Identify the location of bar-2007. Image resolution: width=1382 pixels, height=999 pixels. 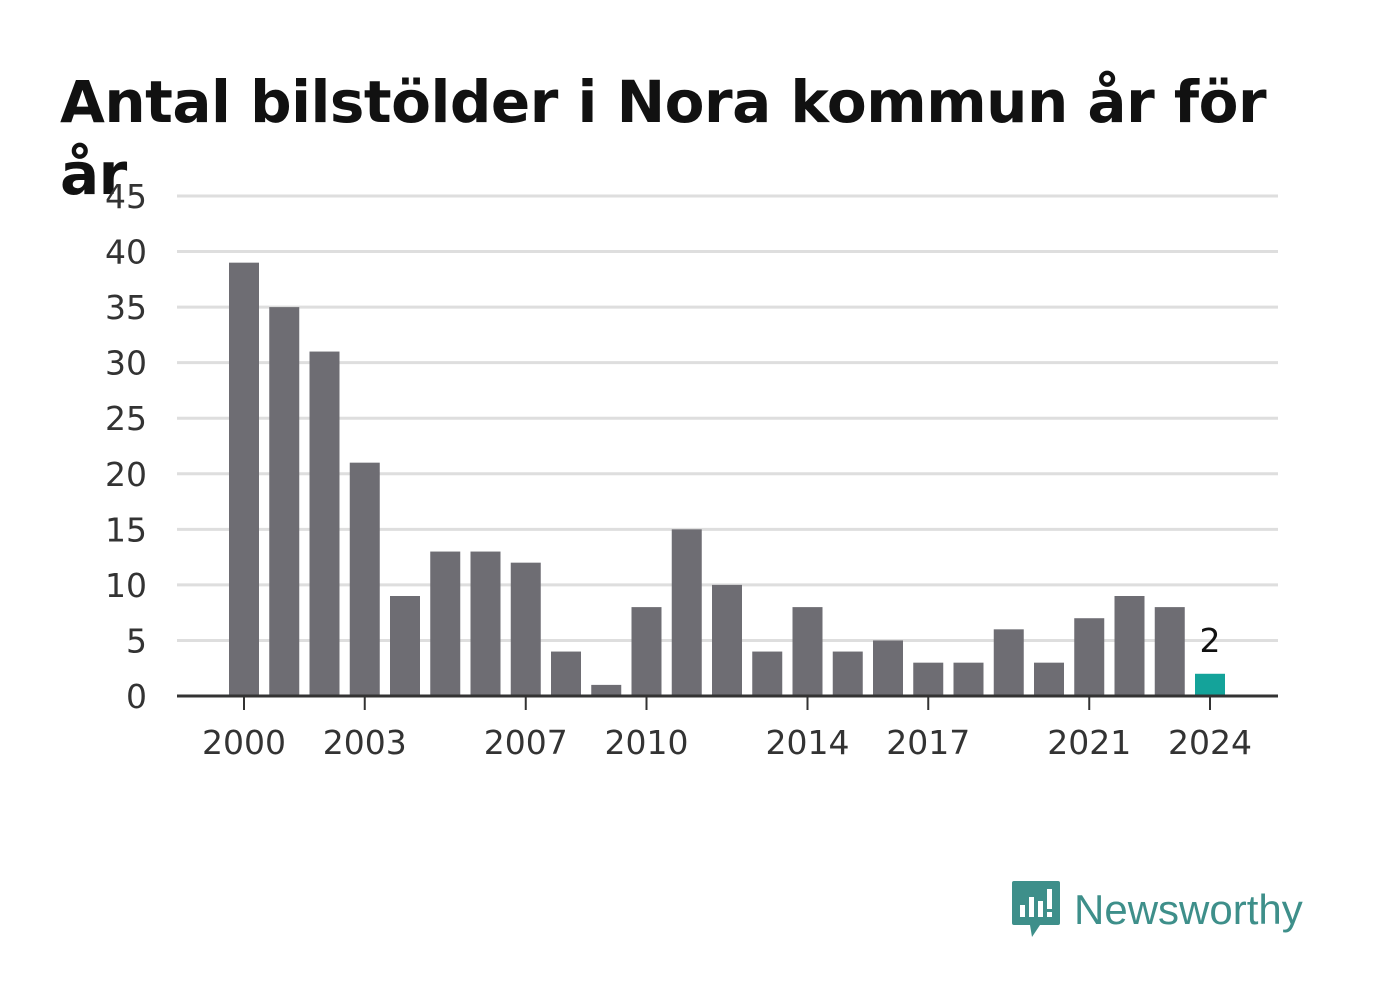
(525, 629).